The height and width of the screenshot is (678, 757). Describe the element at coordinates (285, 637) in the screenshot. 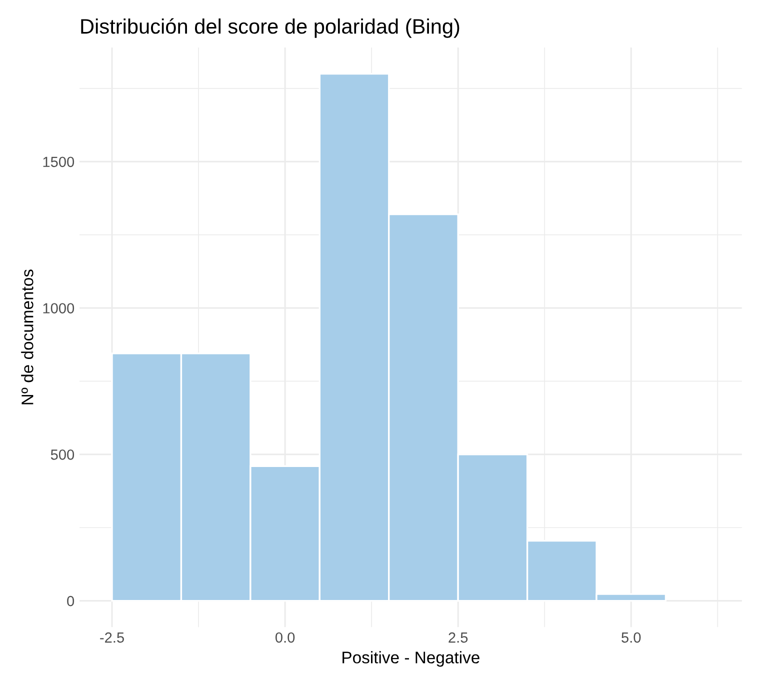

I see `x-tick-label: 0.0` at that location.